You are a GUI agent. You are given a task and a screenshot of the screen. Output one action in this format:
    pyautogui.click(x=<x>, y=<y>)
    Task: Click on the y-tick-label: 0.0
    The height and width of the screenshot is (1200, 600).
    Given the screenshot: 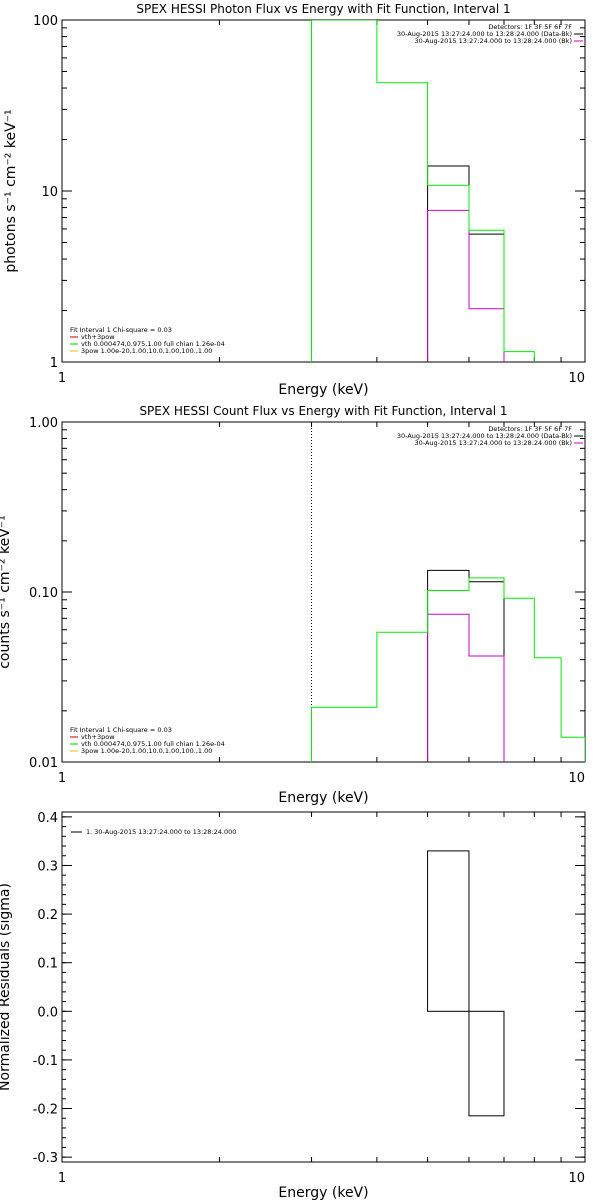 What is the action you would take?
    pyautogui.click(x=47, y=1012)
    